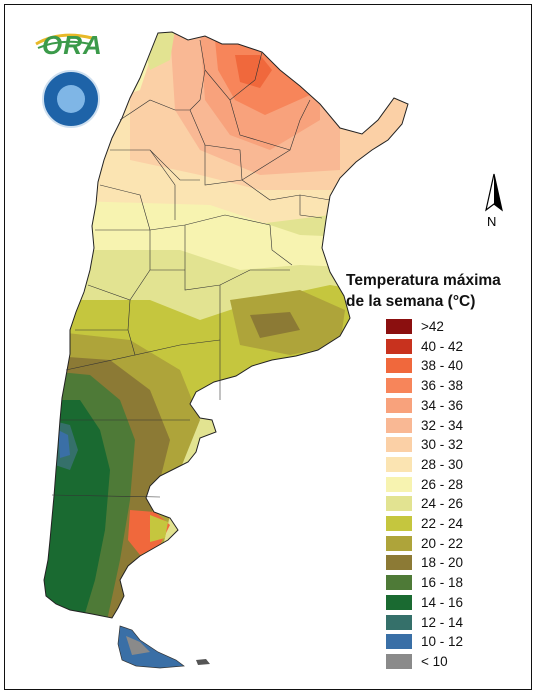 This screenshot has width=538, height=696. I want to click on legend-item: 16 - 18, so click(424, 582).